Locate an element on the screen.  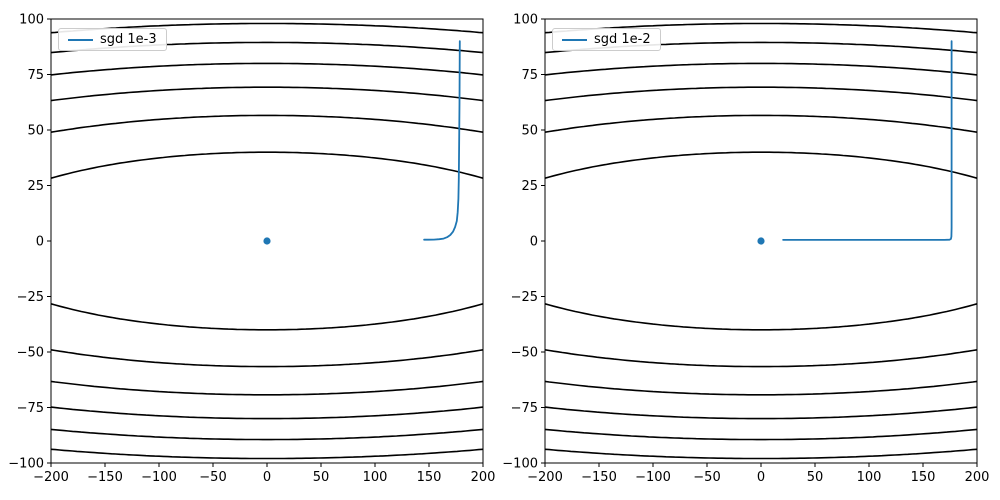
legend-label-right: sgd 1e-2 is located at coordinates (622, 39).